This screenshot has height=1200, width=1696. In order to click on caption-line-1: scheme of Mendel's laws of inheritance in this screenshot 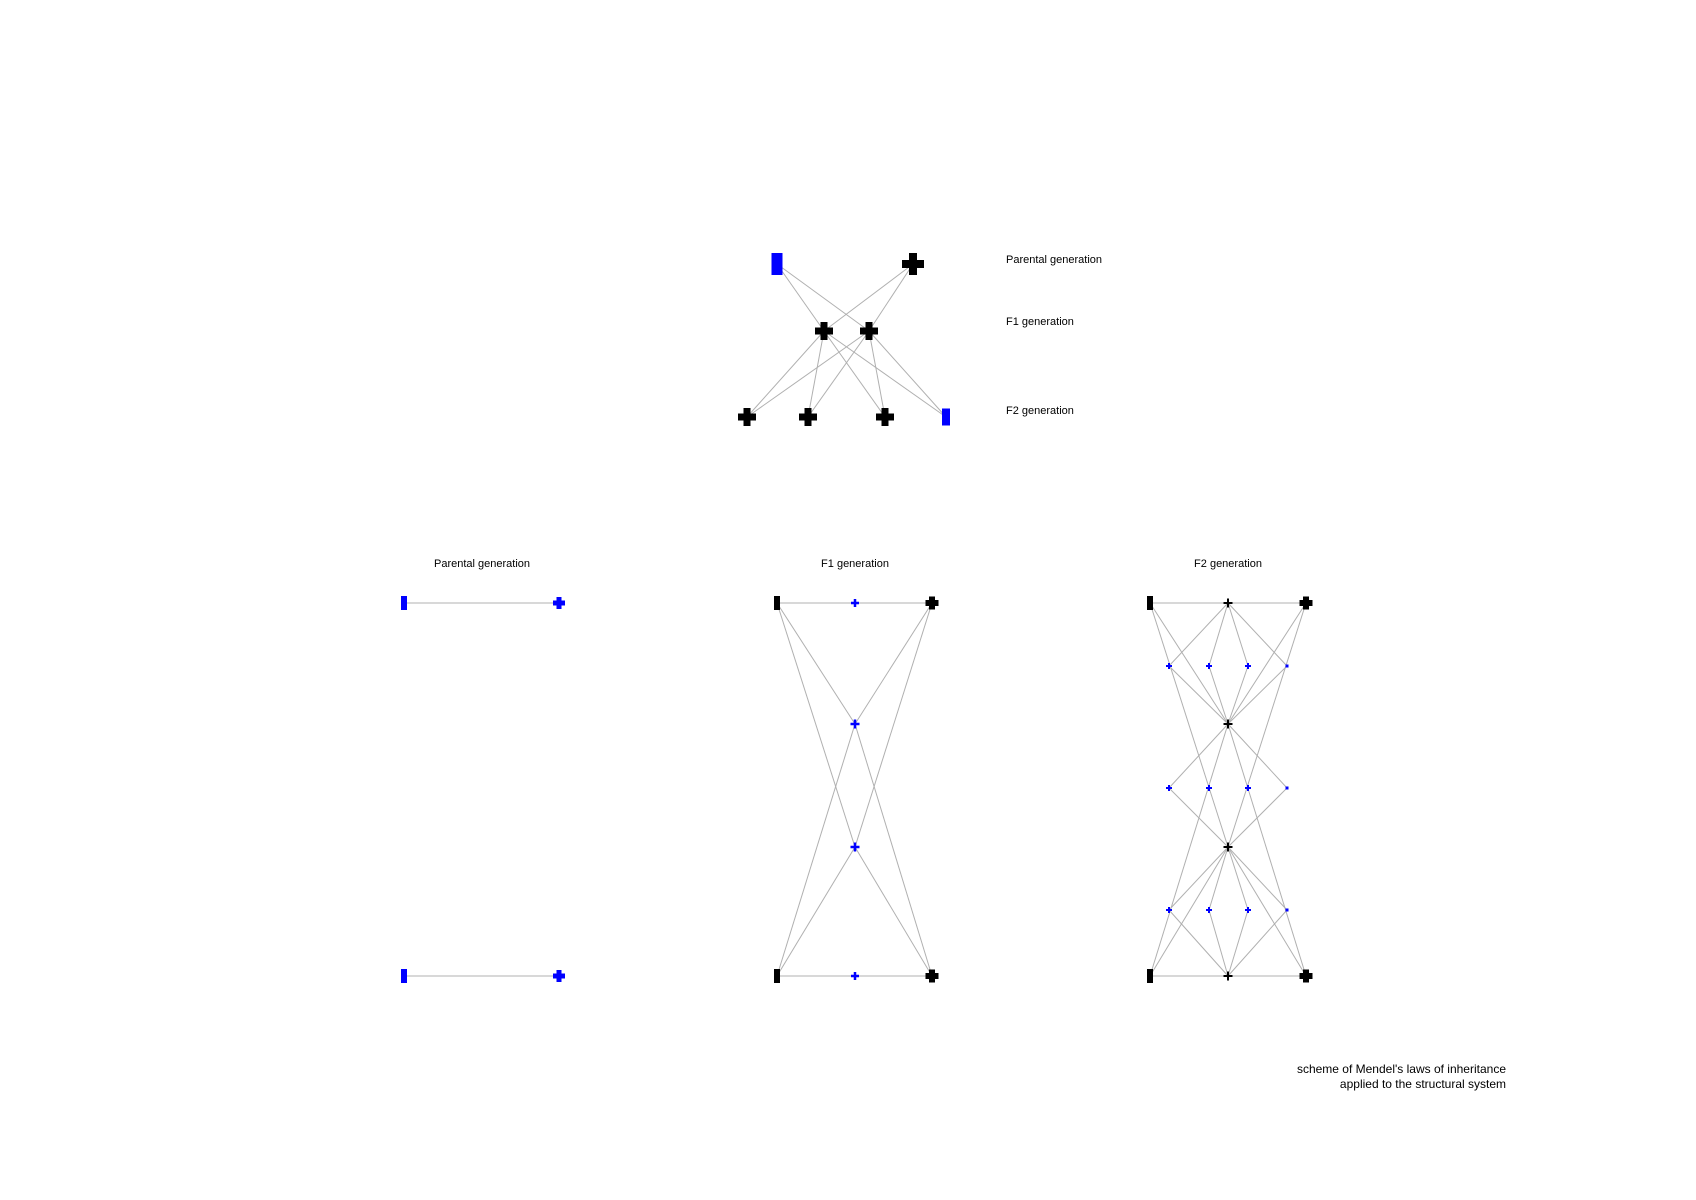, I will do `click(1401, 1069)`.